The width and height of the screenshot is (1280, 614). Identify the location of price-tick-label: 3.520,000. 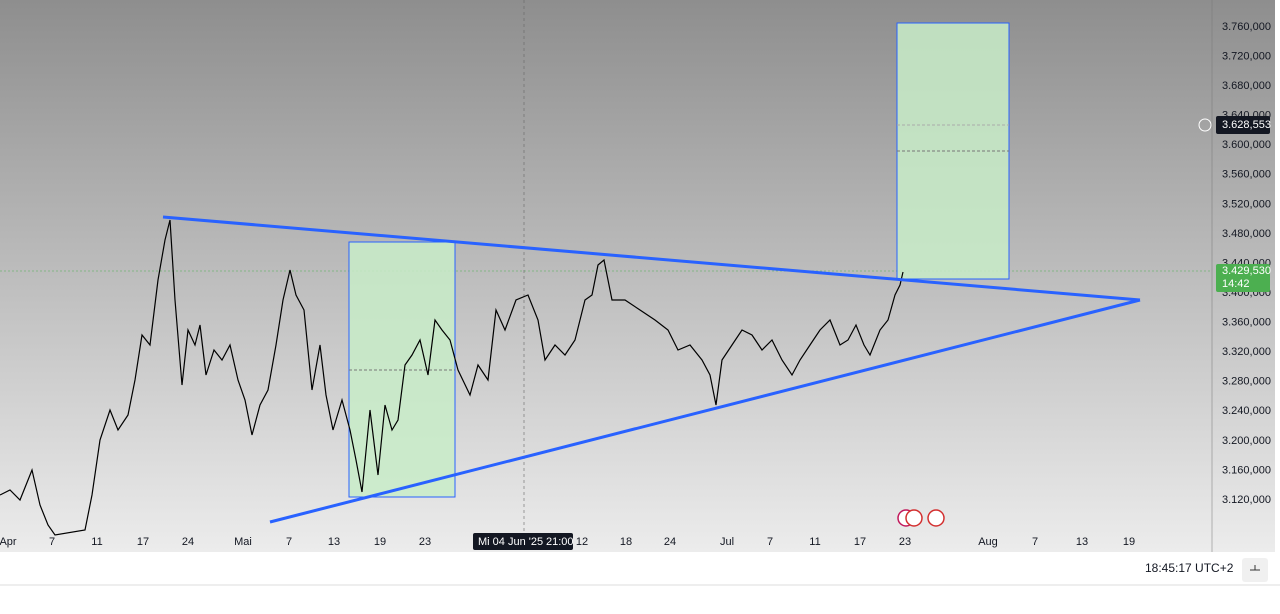
(1246, 204).